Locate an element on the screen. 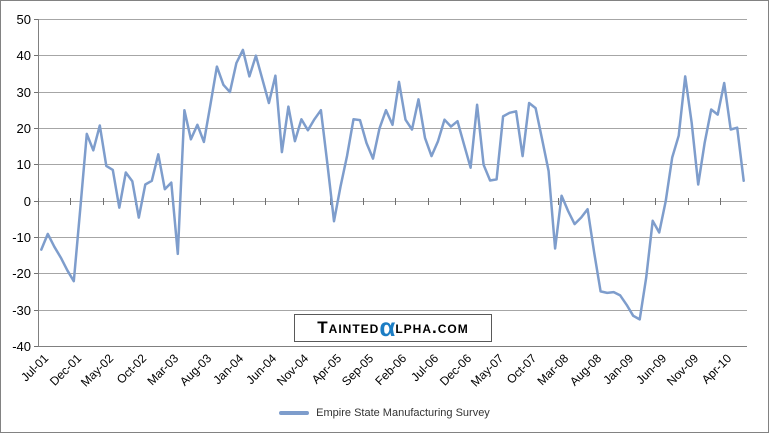 This screenshot has height=433, width=769. y-tick-label: 50 is located at coordinates (23, 19).